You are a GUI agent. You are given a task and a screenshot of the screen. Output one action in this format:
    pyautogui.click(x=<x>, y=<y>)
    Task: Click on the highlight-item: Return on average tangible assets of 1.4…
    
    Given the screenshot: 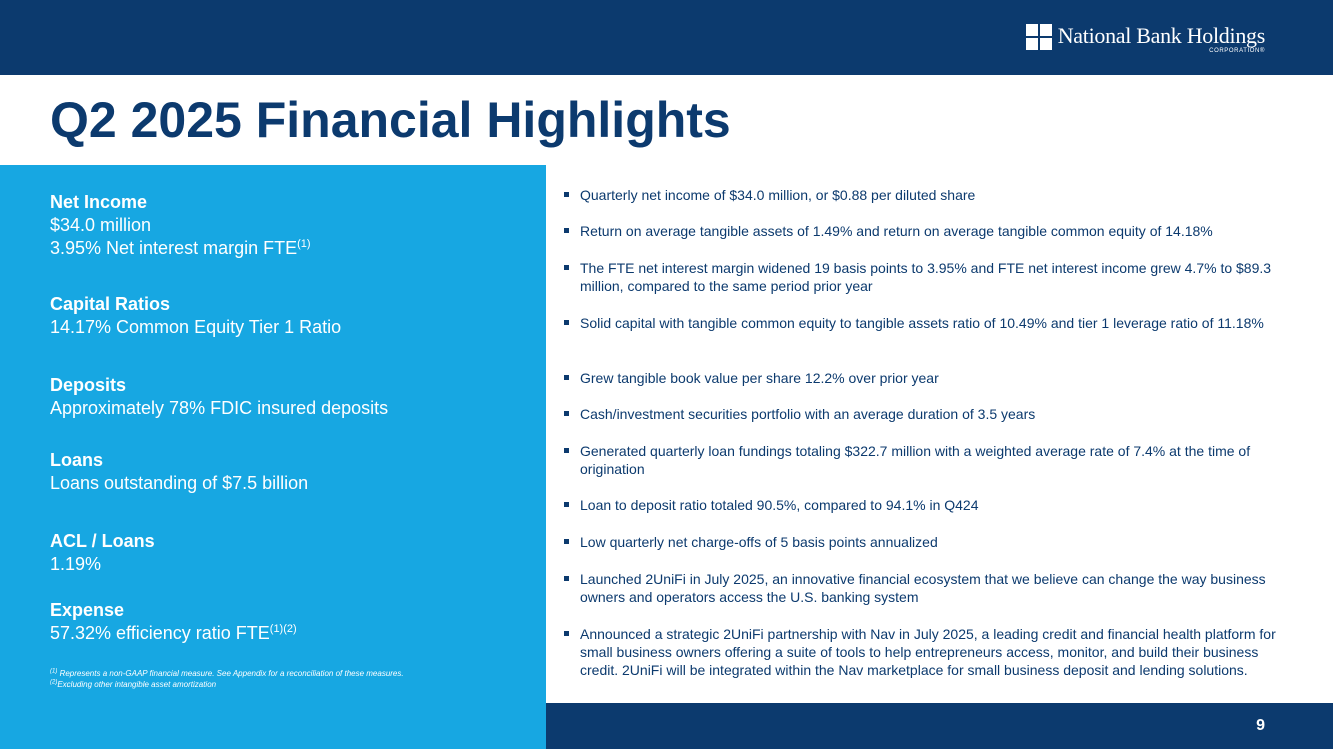 What is the action you would take?
    pyautogui.click(x=921, y=231)
    